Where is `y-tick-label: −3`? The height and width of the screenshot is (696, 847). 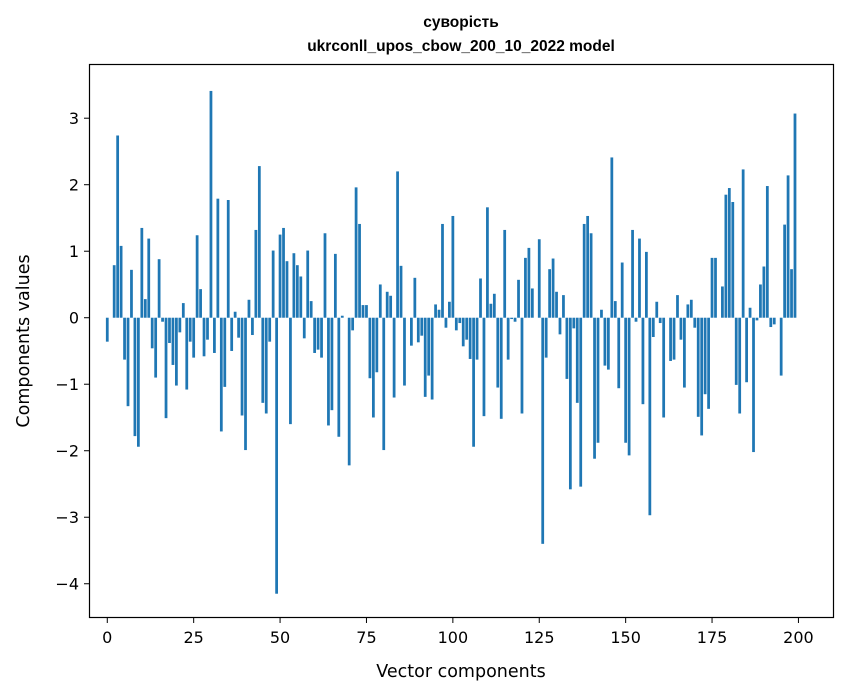 y-tick-label: −3 is located at coordinates (67, 517).